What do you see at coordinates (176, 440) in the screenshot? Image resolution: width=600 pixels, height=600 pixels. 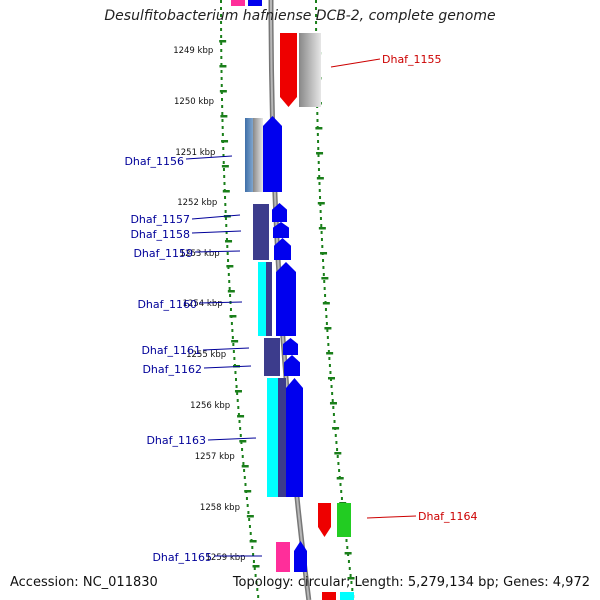 I see `gene-label: Dhaf_1163` at bounding box center [176, 440].